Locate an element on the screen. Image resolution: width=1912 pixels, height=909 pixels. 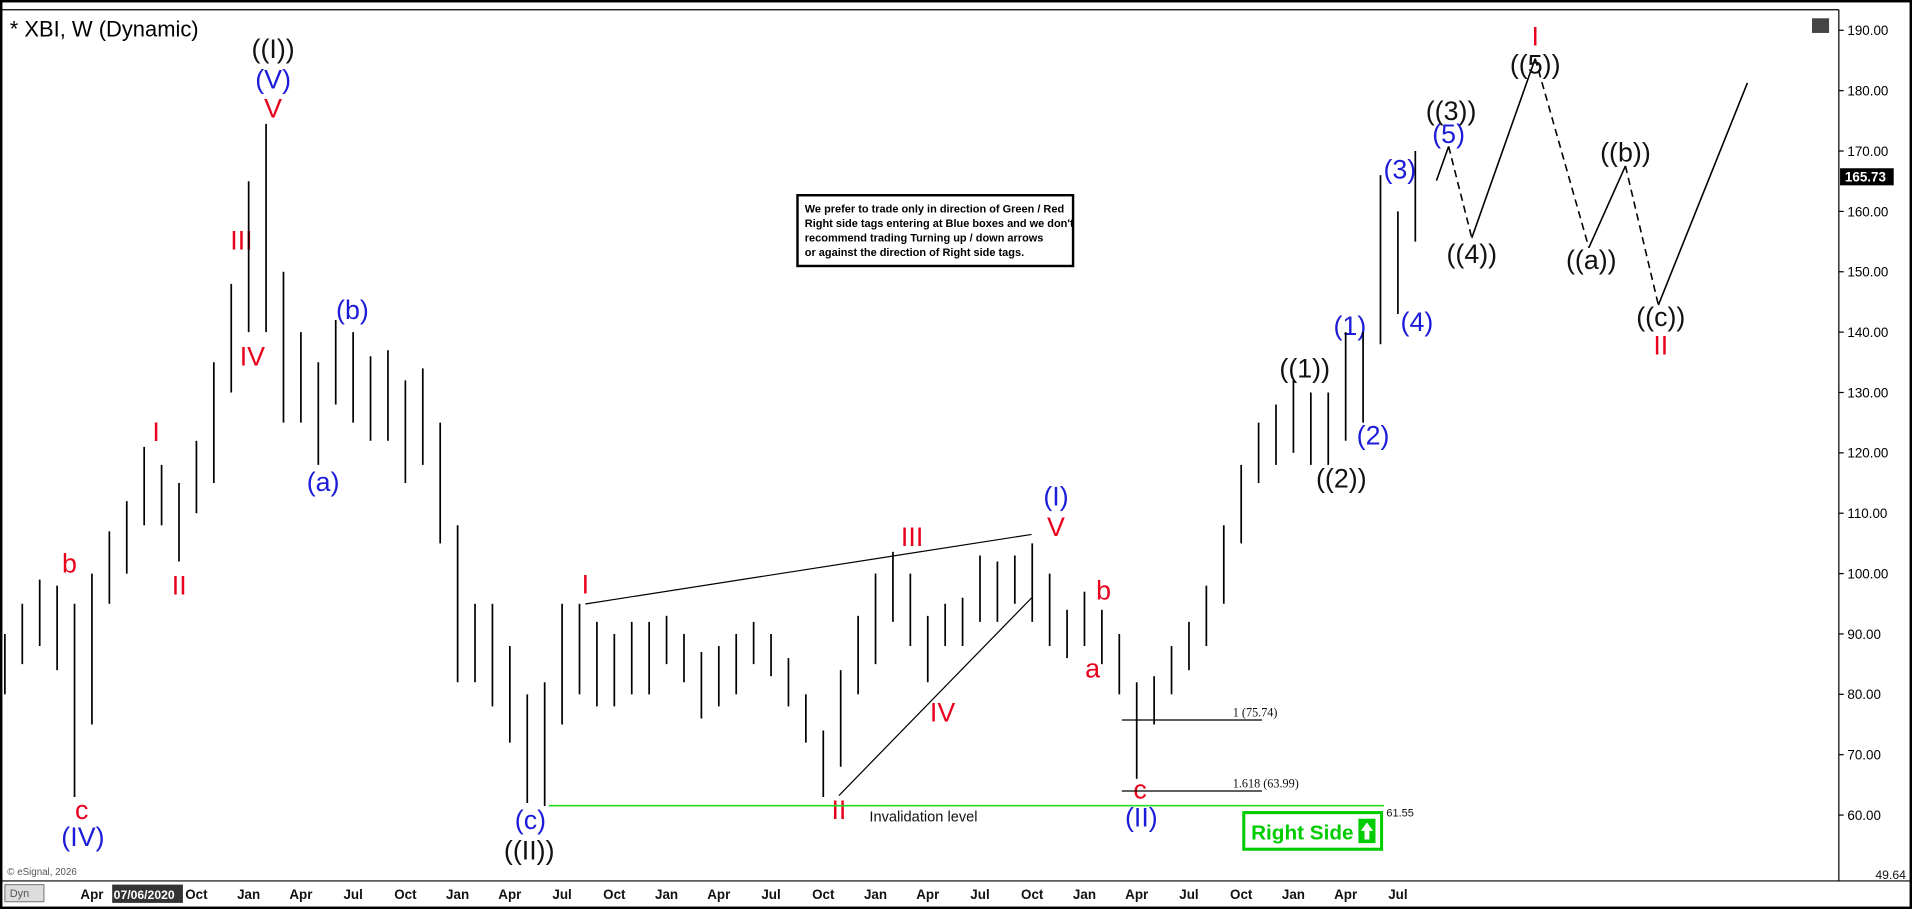
y-tick-label: 180.00 is located at coordinates (1867, 91).